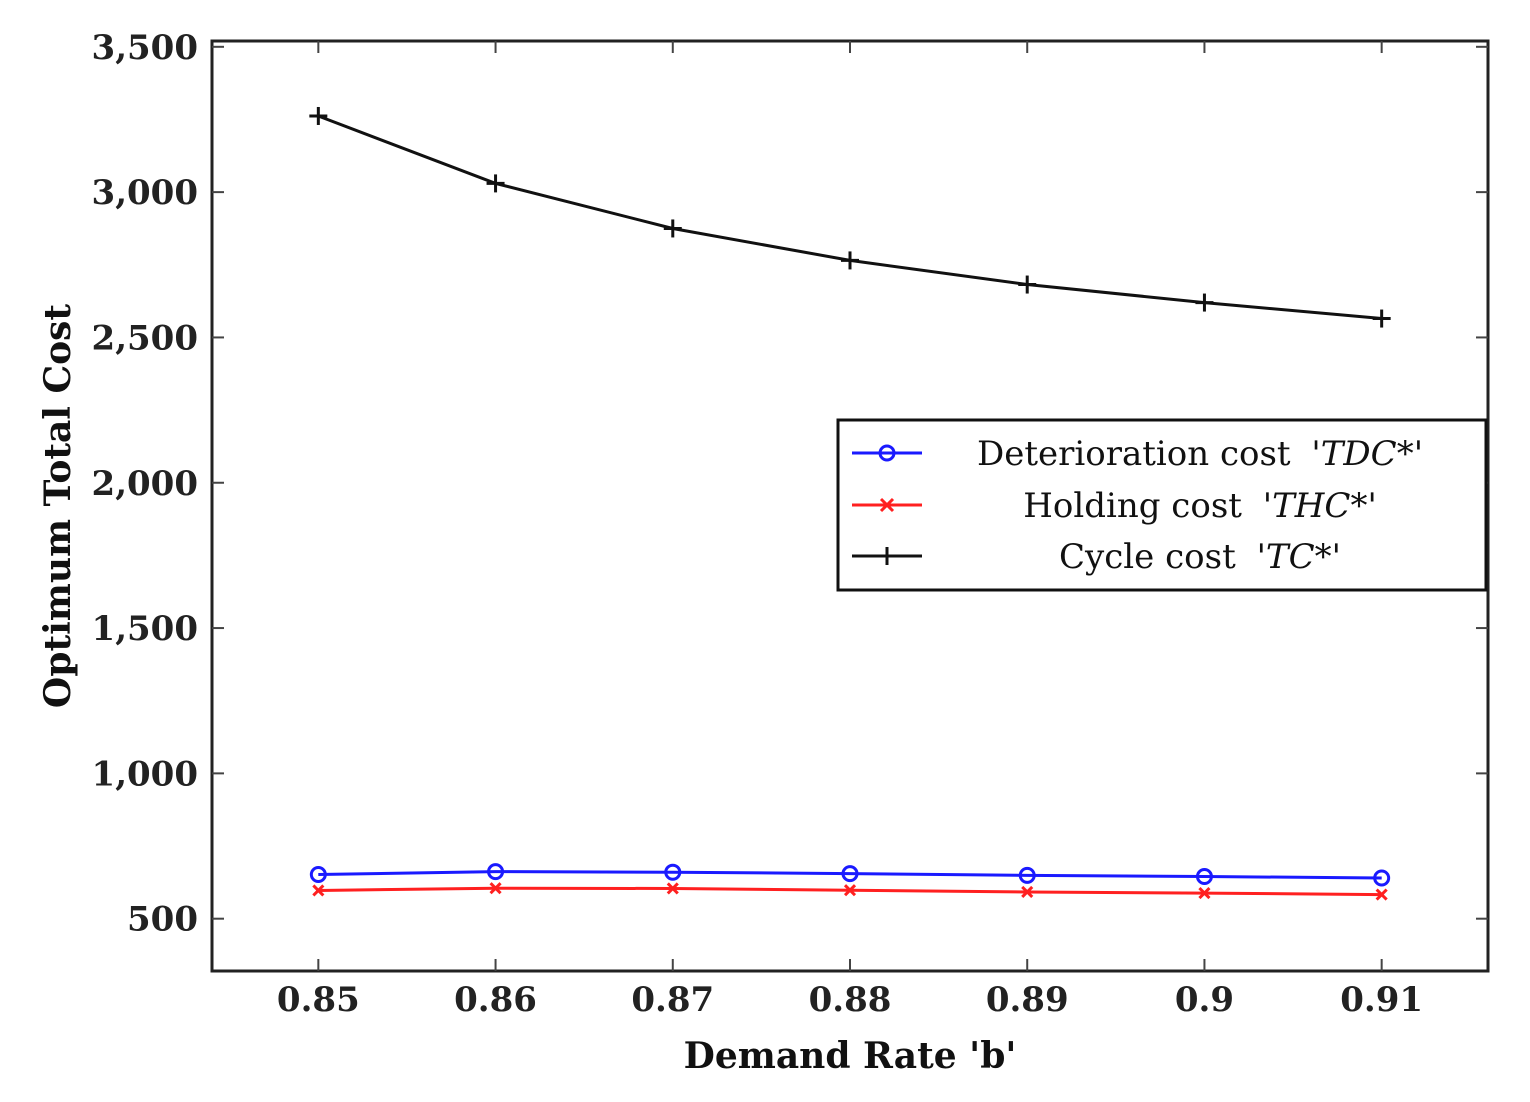 The width and height of the screenshot is (1530, 1102). Describe the element at coordinates (887, 453) in the screenshot. I see `legend-marker-deterioration` at that location.